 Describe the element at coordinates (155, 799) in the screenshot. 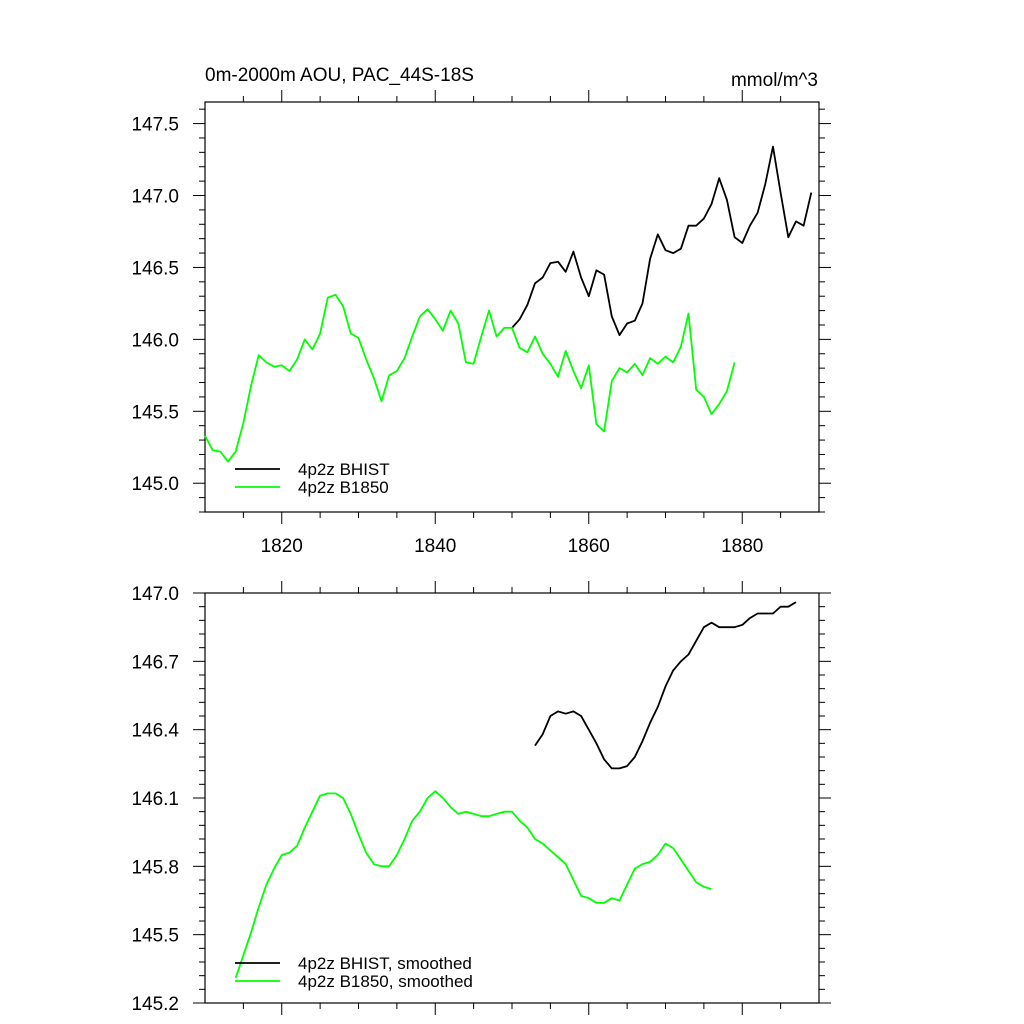

I see `y-tick-label: 146.1` at that location.